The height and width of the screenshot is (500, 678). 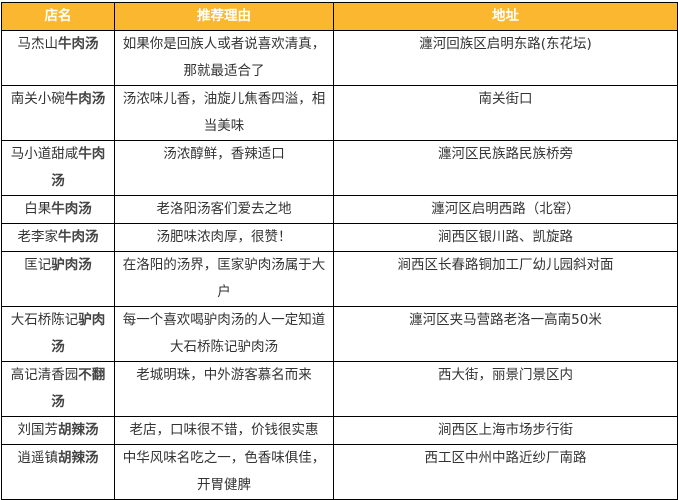 What do you see at coordinates (505, 168) in the screenshot?
I see `address-cell: 瀍河区民族路民族桥旁` at bounding box center [505, 168].